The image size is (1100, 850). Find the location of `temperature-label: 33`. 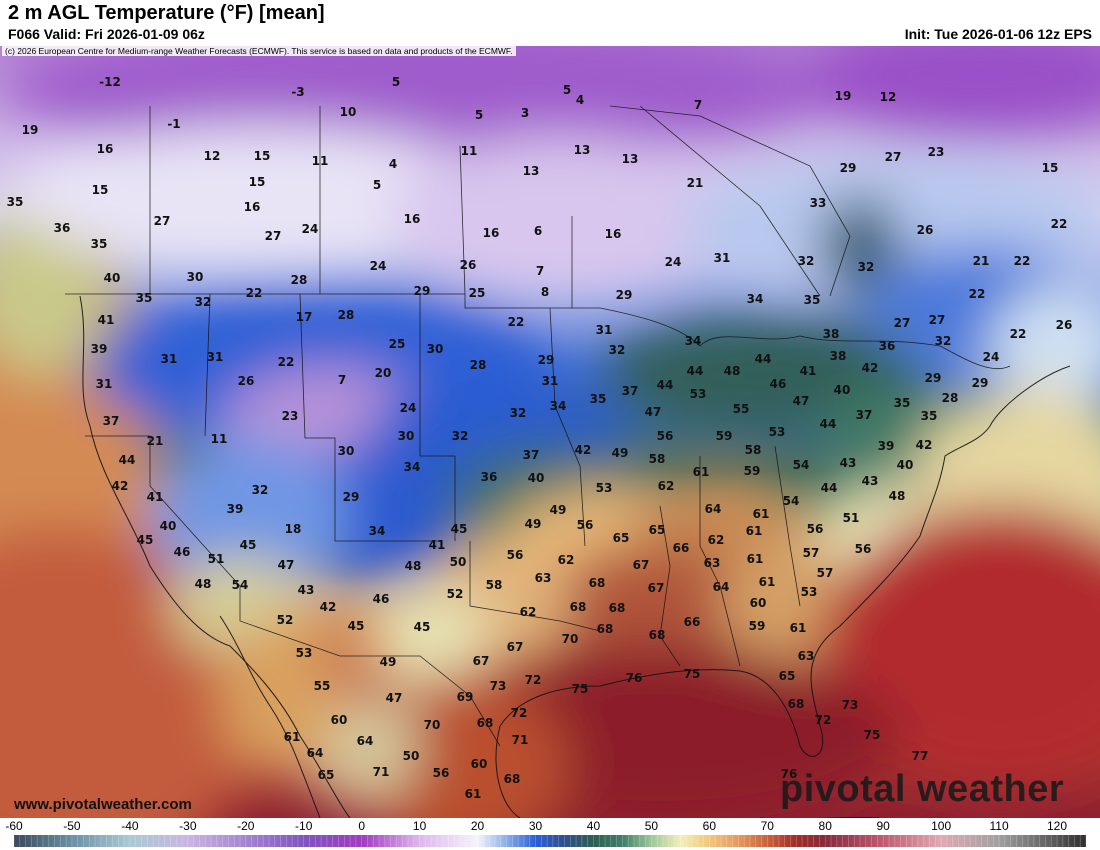

temperature-label: 33 is located at coordinates (818, 203).